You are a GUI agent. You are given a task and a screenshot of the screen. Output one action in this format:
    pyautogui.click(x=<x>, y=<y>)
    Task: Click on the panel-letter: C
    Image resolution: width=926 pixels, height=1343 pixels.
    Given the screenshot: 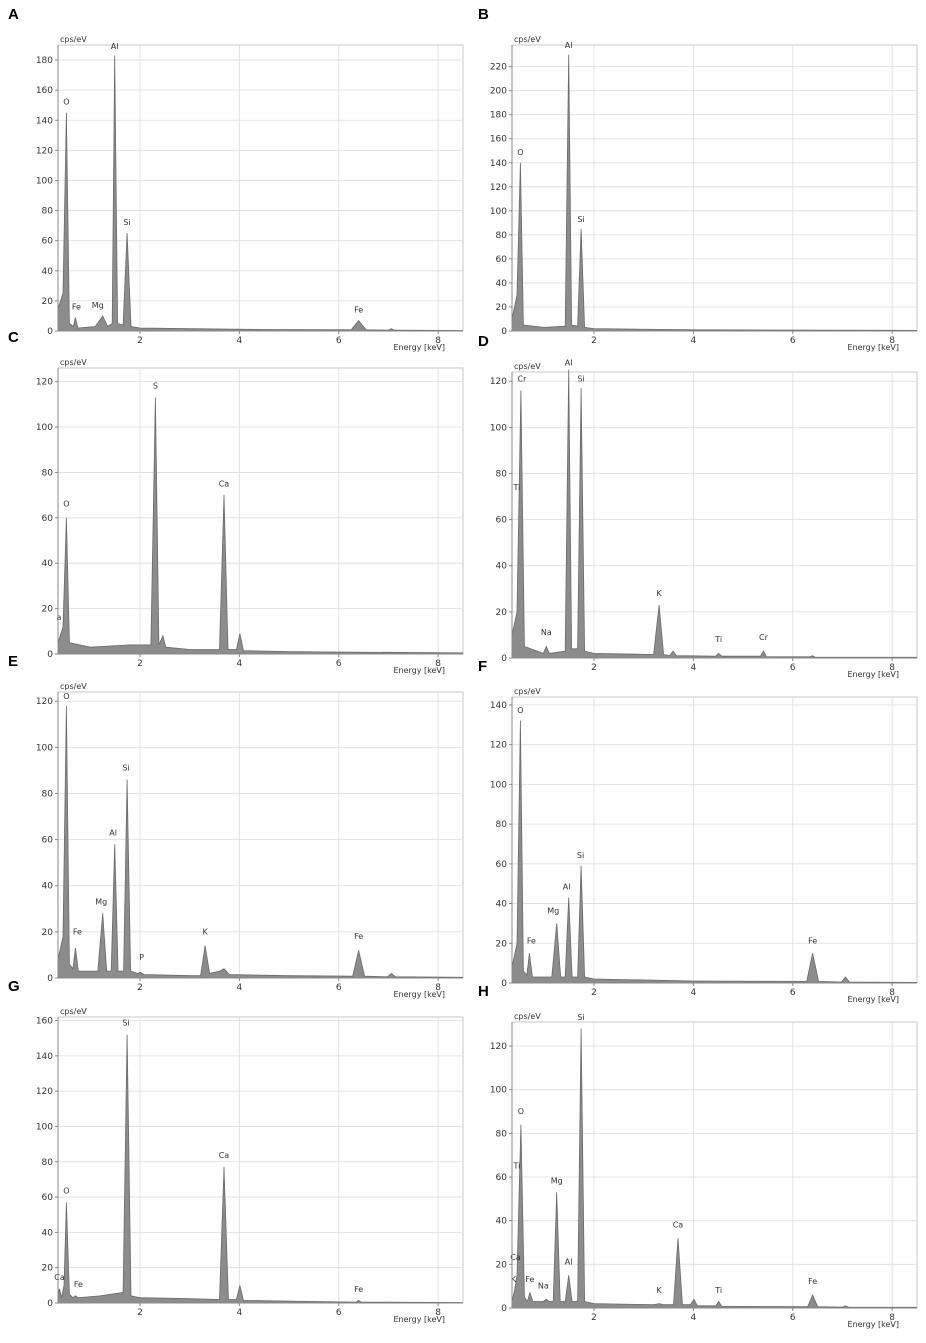 What is the action you would take?
    pyautogui.click(x=13, y=337)
    